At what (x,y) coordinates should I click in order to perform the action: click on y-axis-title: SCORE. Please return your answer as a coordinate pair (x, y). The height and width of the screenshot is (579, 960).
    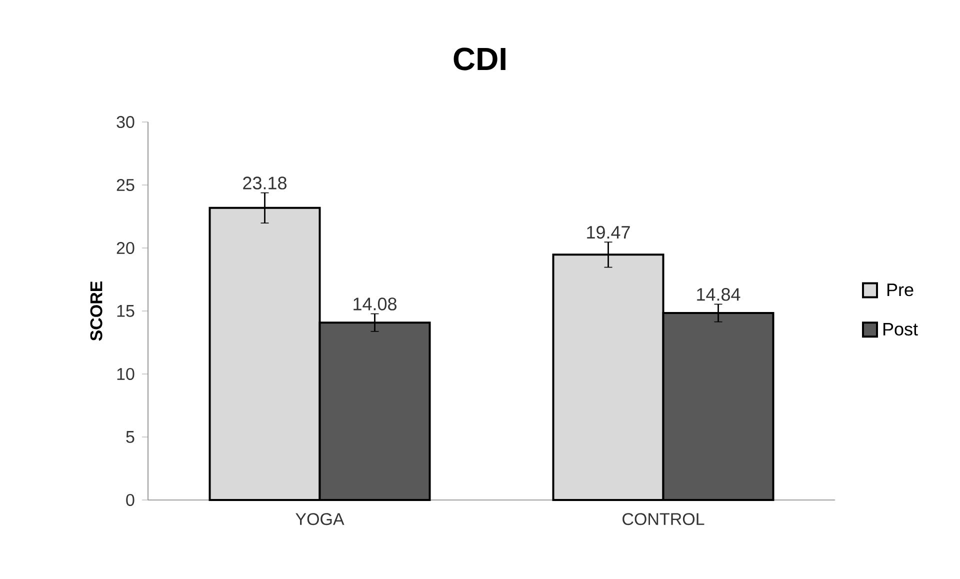
    Looking at the image, I should click on (96, 311).